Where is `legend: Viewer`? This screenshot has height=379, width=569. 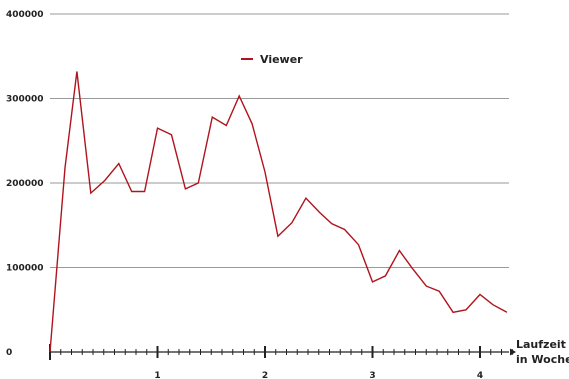 legend: Viewer is located at coordinates (272, 59).